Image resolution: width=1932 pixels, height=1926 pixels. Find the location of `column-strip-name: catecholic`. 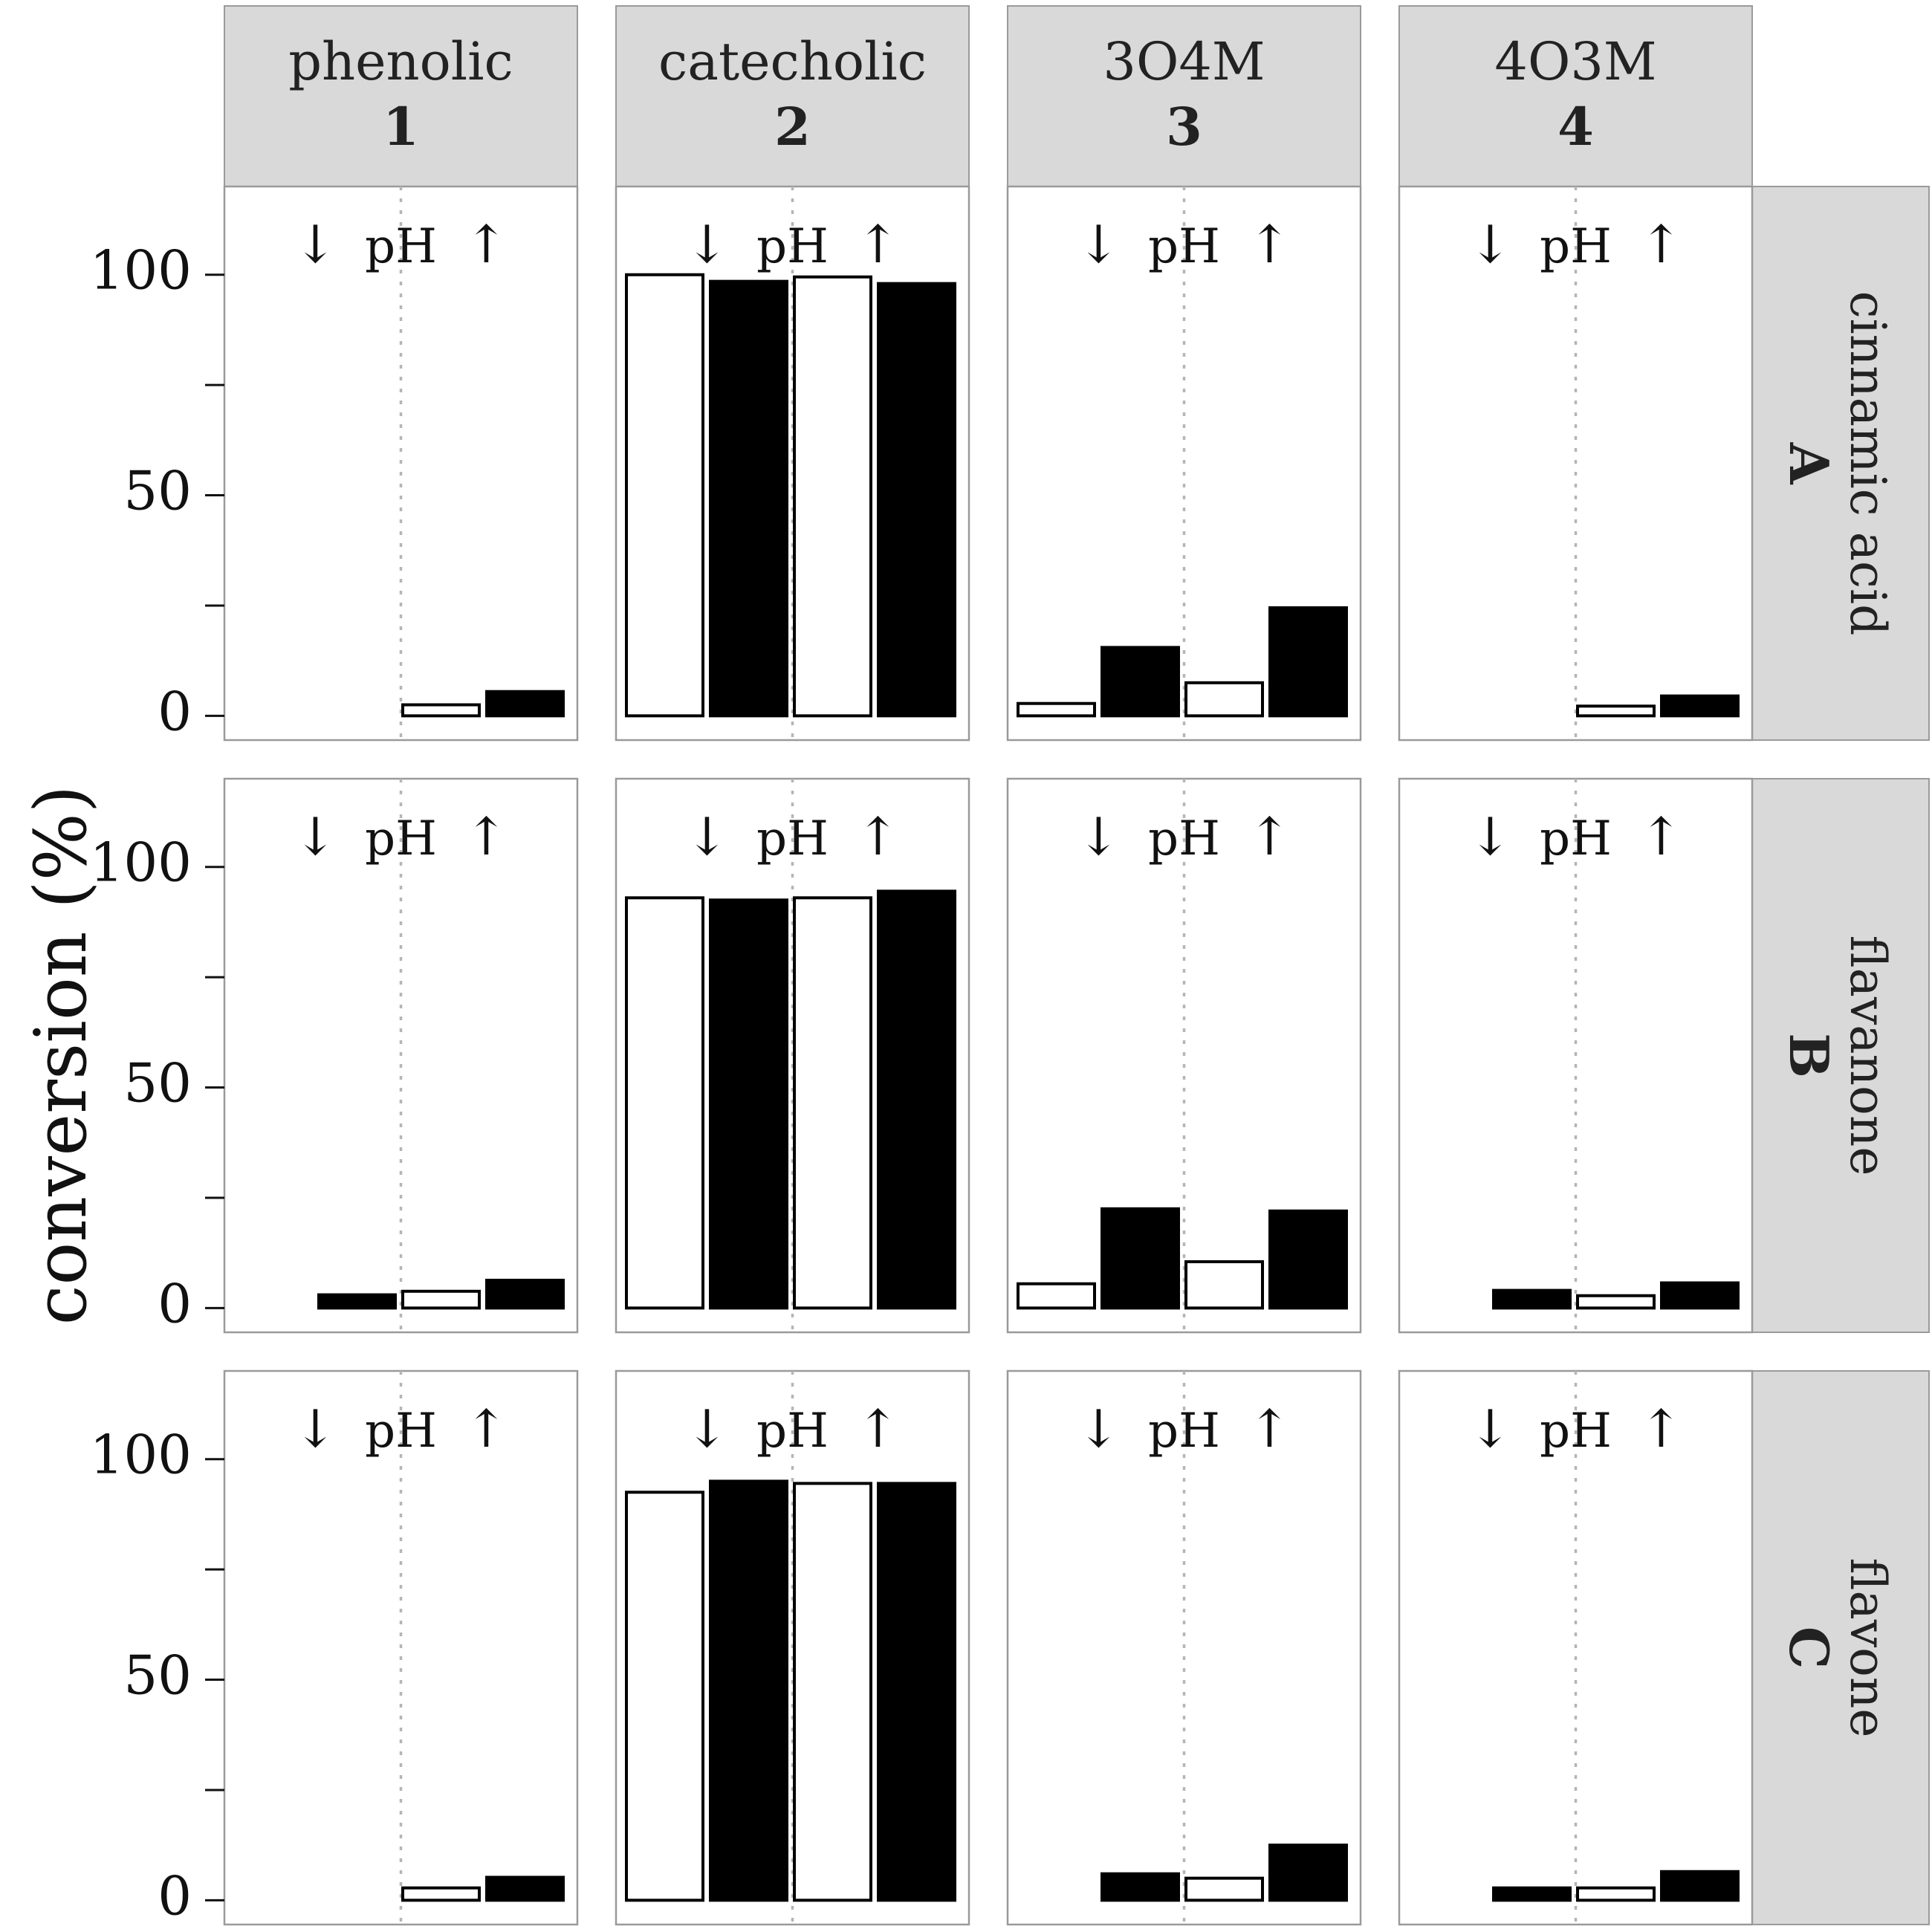

column-strip-name: catecholic is located at coordinates (792, 61).